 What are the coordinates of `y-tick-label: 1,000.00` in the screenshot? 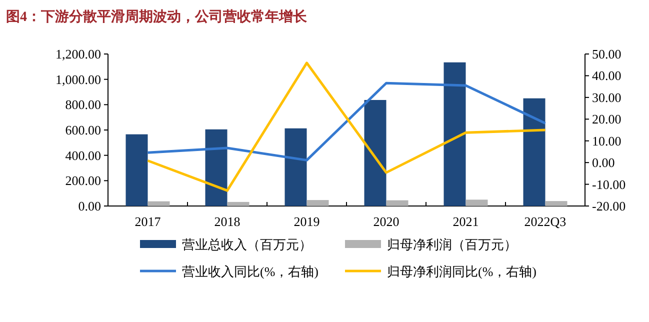 It's located at (78, 79).